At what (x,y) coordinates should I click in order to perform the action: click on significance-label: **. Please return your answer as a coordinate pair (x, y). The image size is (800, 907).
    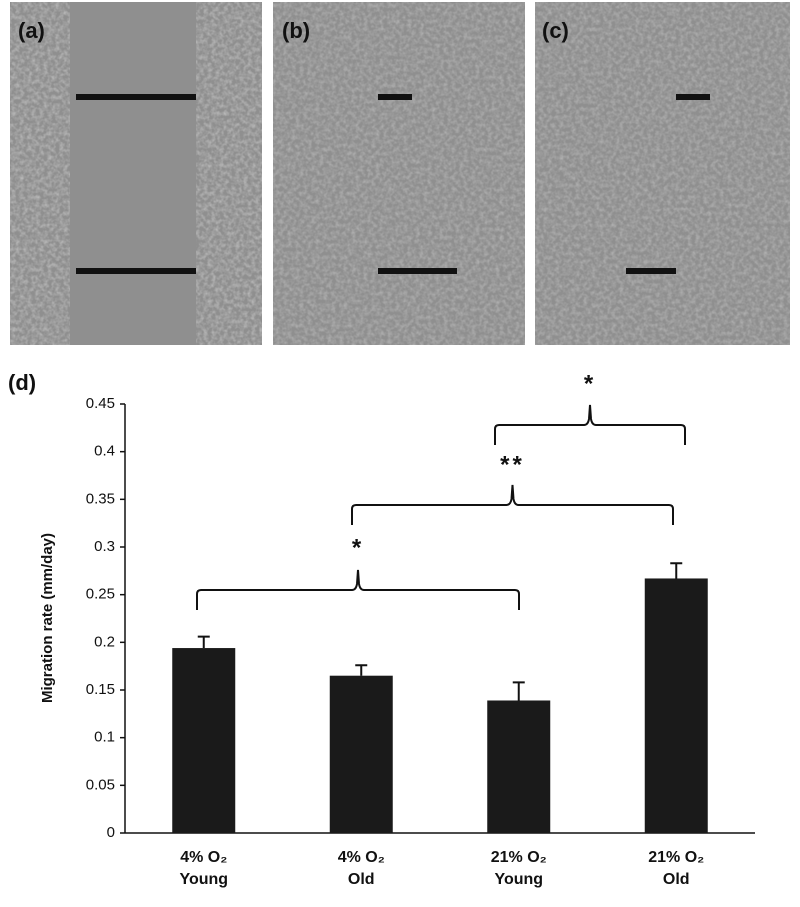
    Looking at the image, I should click on (512, 464).